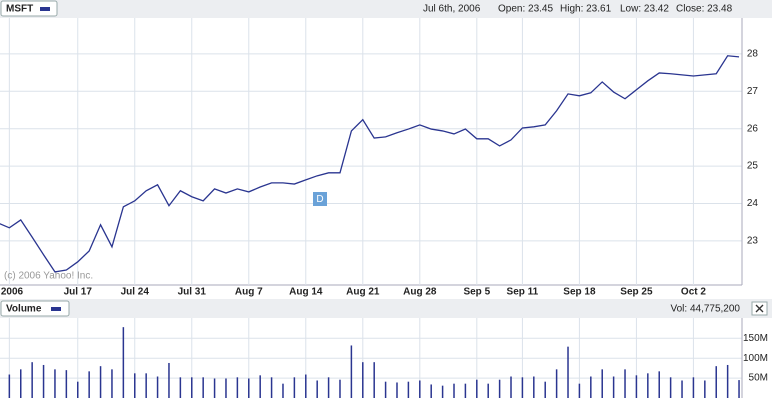  Describe the element at coordinates (476, 292) in the screenshot. I see `x-tick-label: Sep 5` at that location.